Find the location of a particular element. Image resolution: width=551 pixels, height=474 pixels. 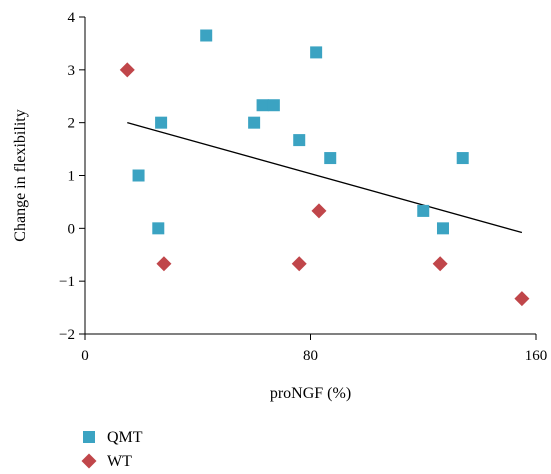

x-tick-label: 0 is located at coordinates (85, 356).